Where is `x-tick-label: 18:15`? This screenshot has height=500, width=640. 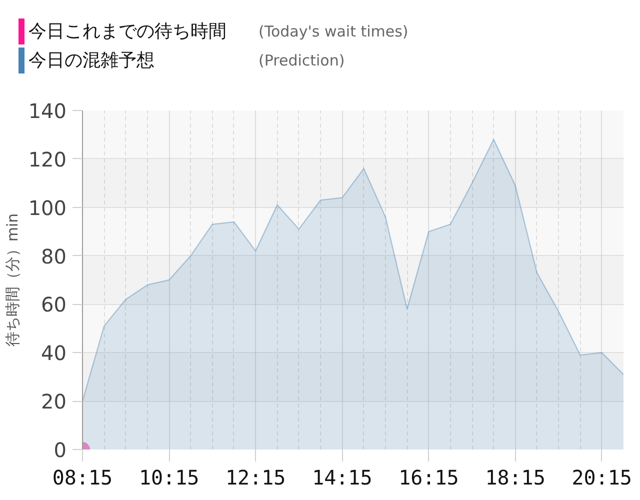
x-tick-label: 18:15 is located at coordinates (515, 478).